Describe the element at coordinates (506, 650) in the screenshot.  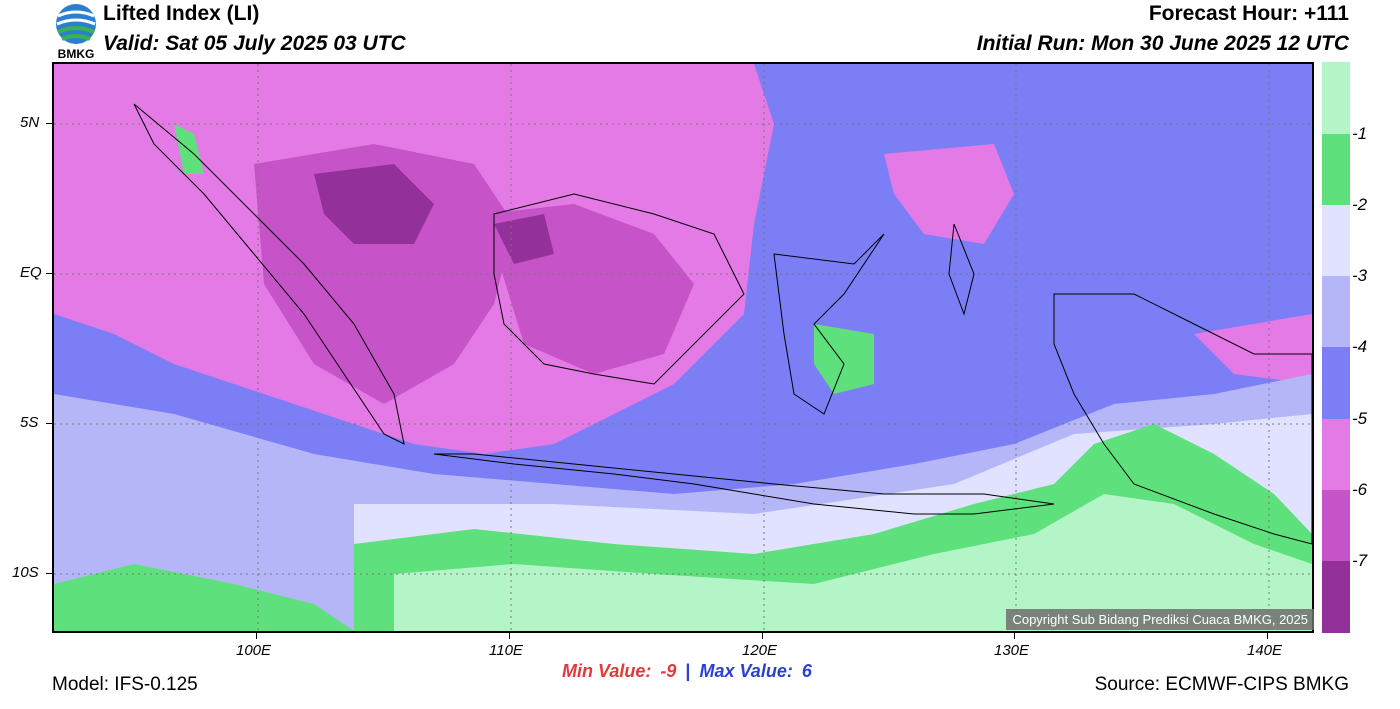
I see `lon-label-110e: 110E` at that location.